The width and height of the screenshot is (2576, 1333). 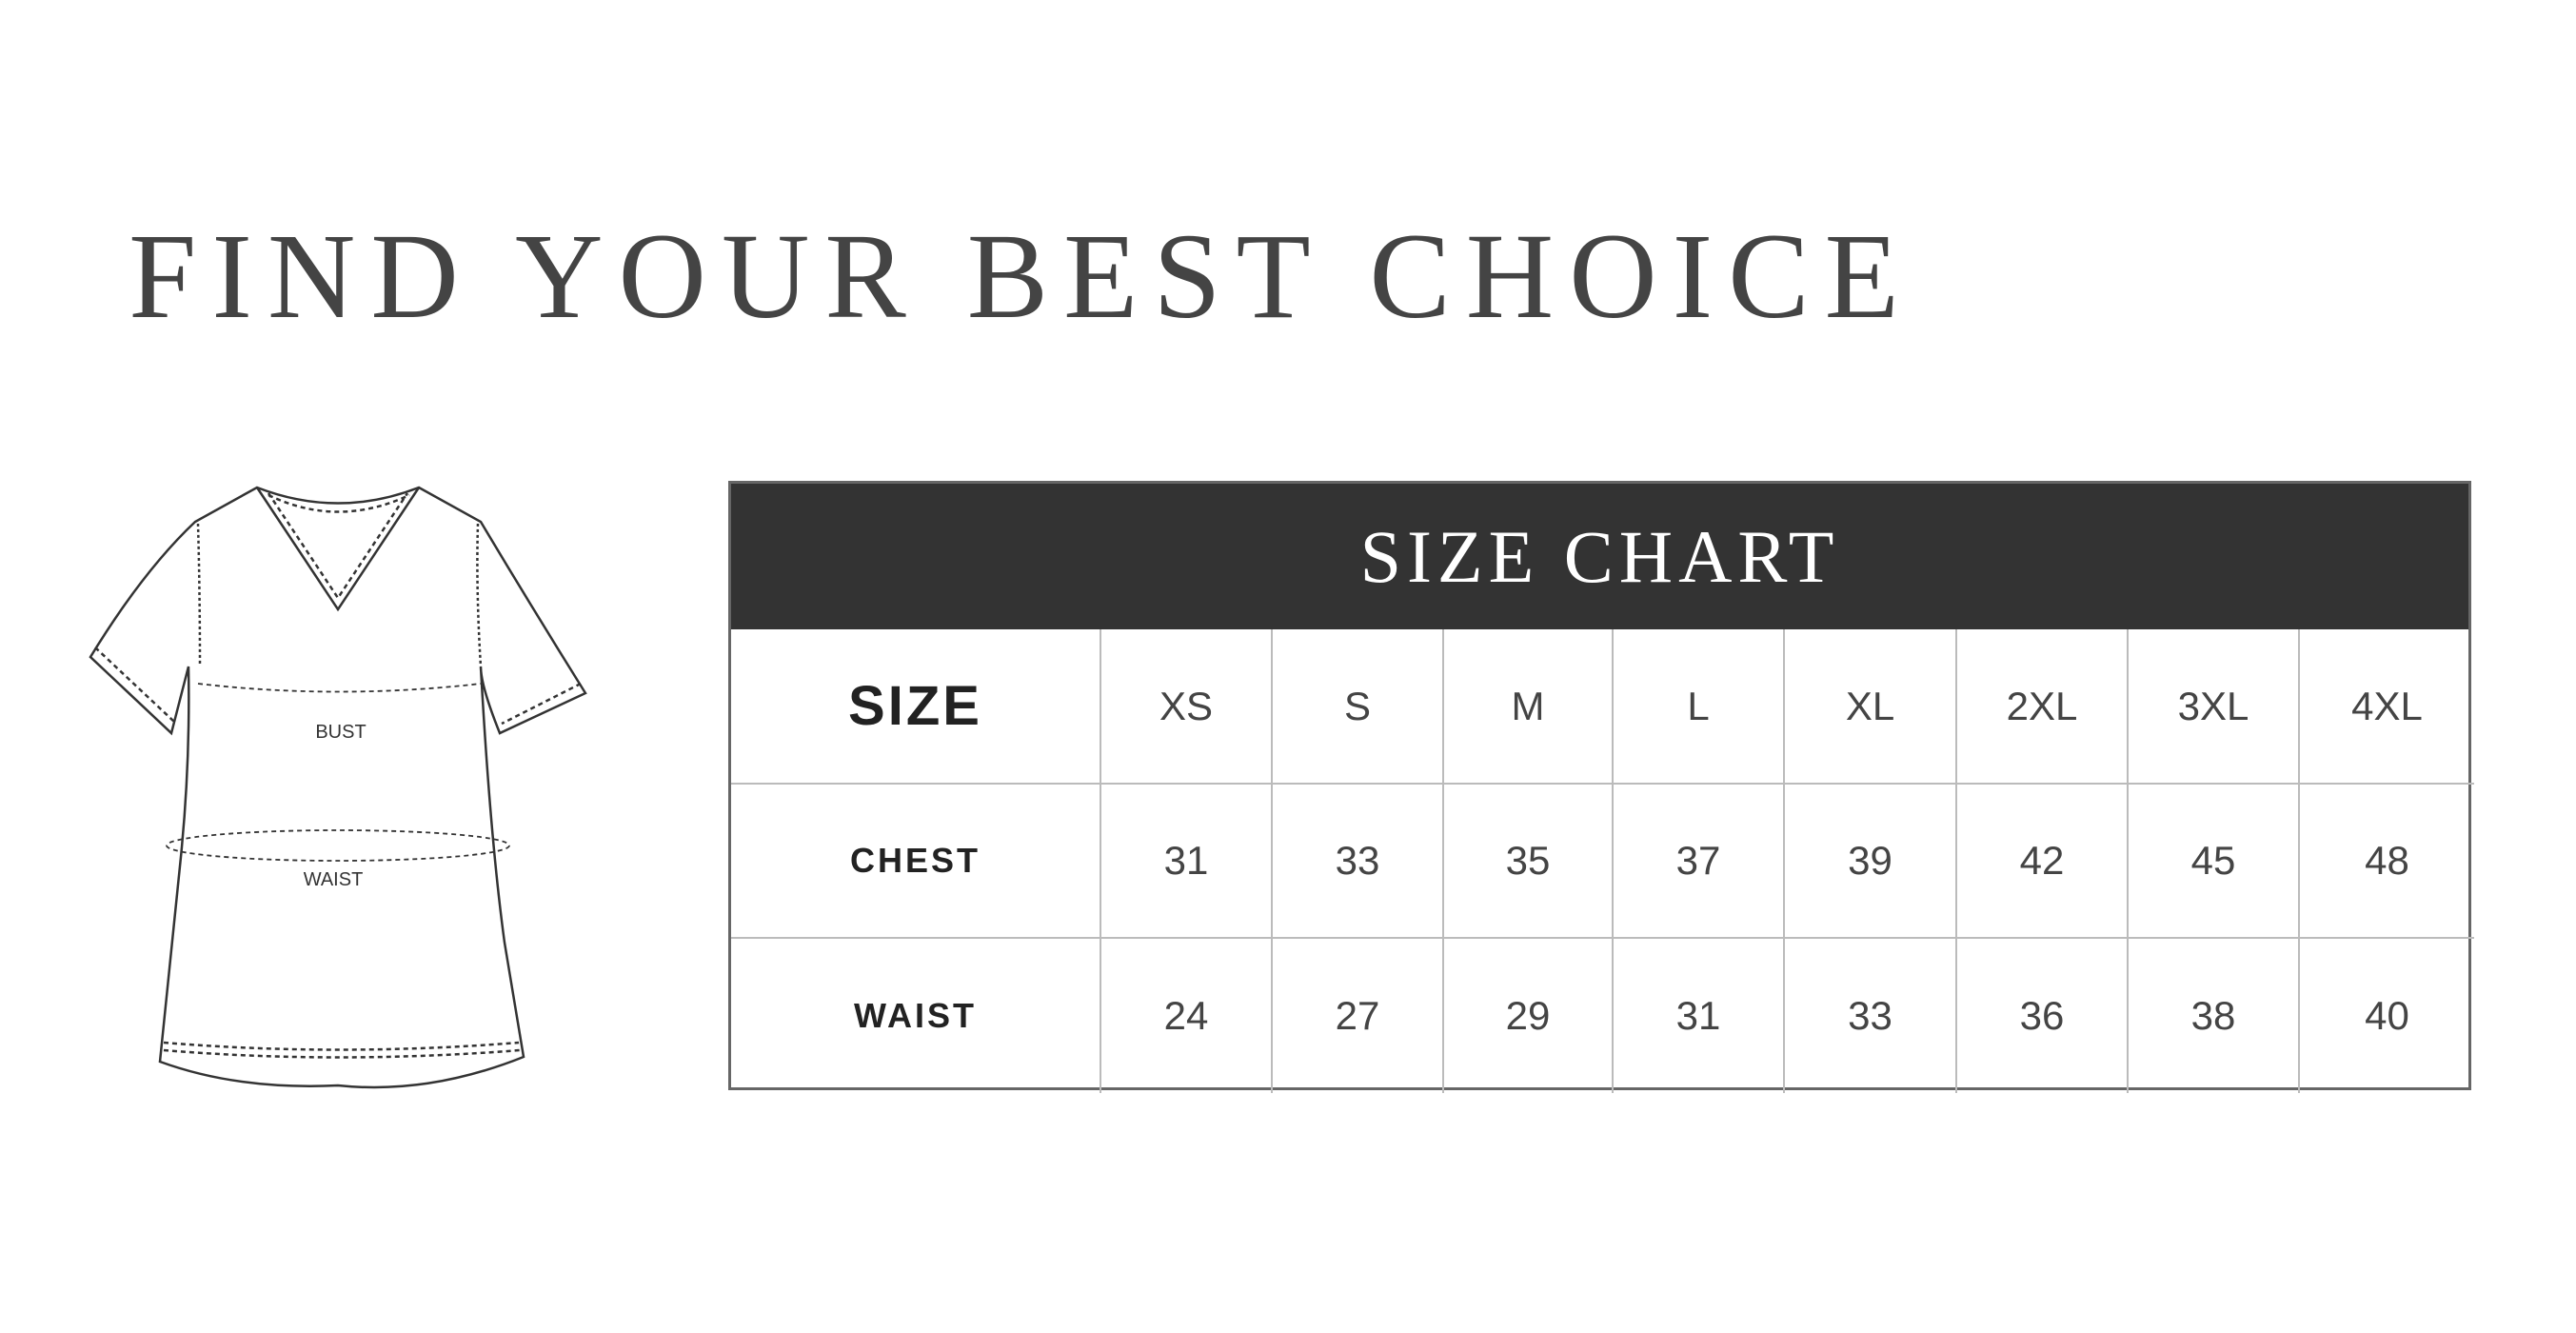 What do you see at coordinates (1021, 276) in the screenshot?
I see `page-title: FIND YOUR BEST CHOICE` at bounding box center [1021, 276].